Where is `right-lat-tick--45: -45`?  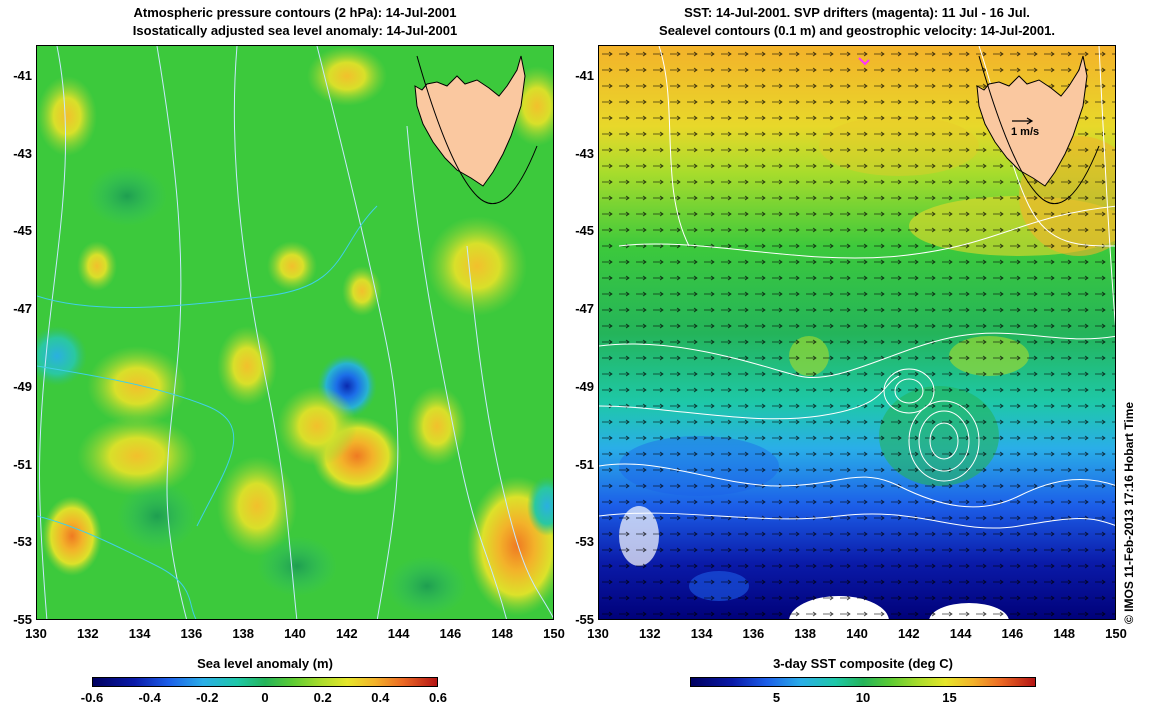 right-lat-tick--45: -45 is located at coordinates (584, 231).